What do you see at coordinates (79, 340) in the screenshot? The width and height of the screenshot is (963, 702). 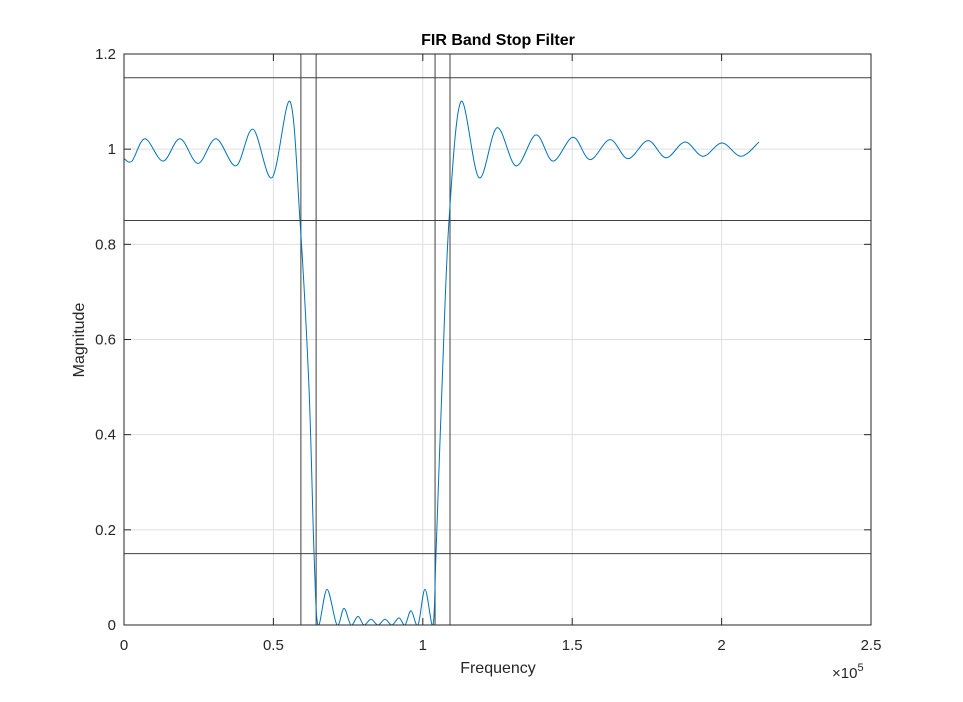 I see `y-axis-label: Magnitude` at bounding box center [79, 340].